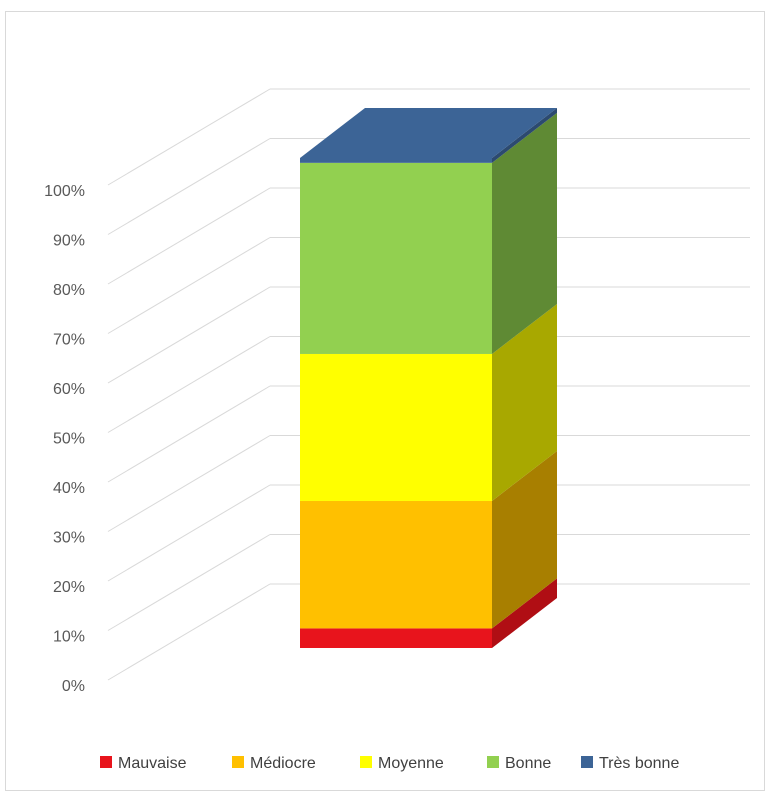 This screenshot has height=794, width=772. I want to click on y-tick-label: 40%, so click(69, 488).